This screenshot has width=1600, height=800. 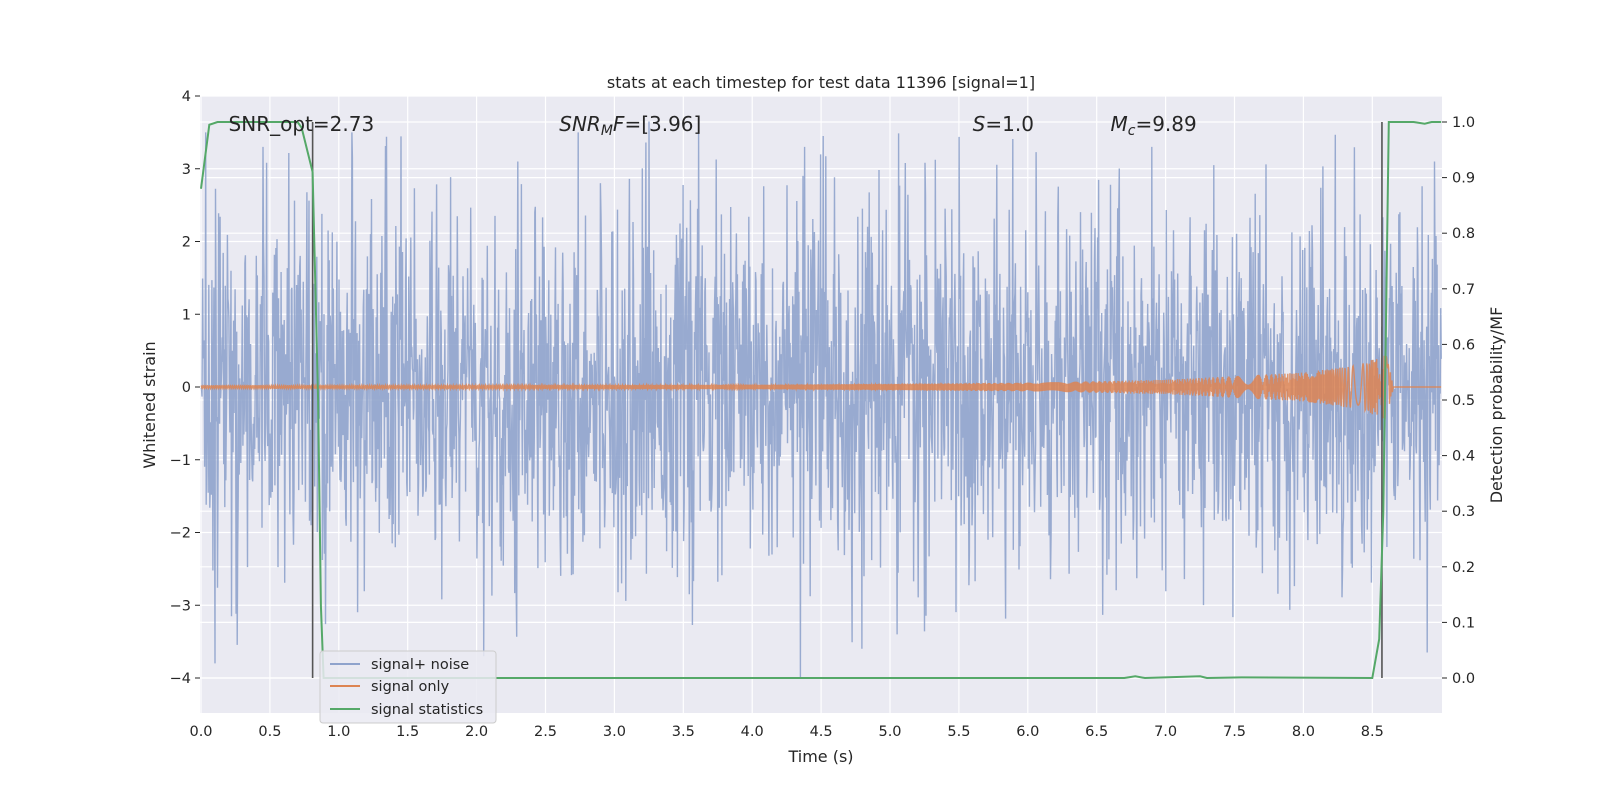 I want to click on y-tick-label: −2, so click(x=180, y=534).